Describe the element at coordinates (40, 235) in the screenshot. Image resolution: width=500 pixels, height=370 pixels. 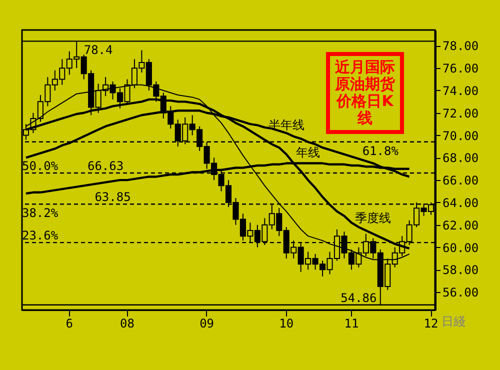
I see `annotation: 23.6%` at that location.